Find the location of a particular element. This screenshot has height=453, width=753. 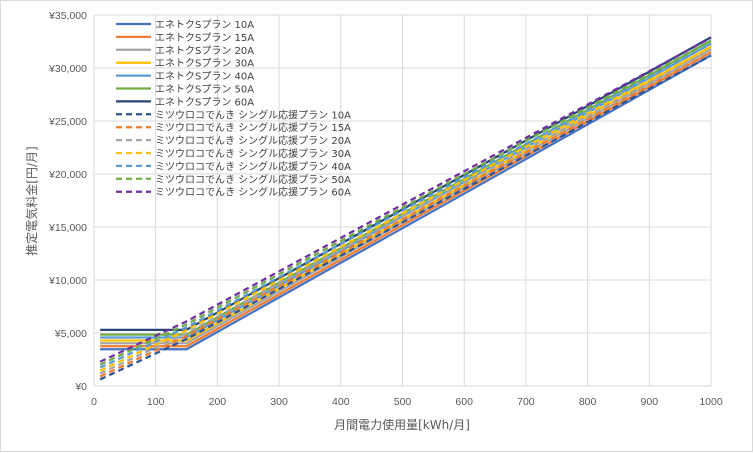

legend-label: ミツウロコでんき シングル応援プラン 50A is located at coordinates (253, 179).